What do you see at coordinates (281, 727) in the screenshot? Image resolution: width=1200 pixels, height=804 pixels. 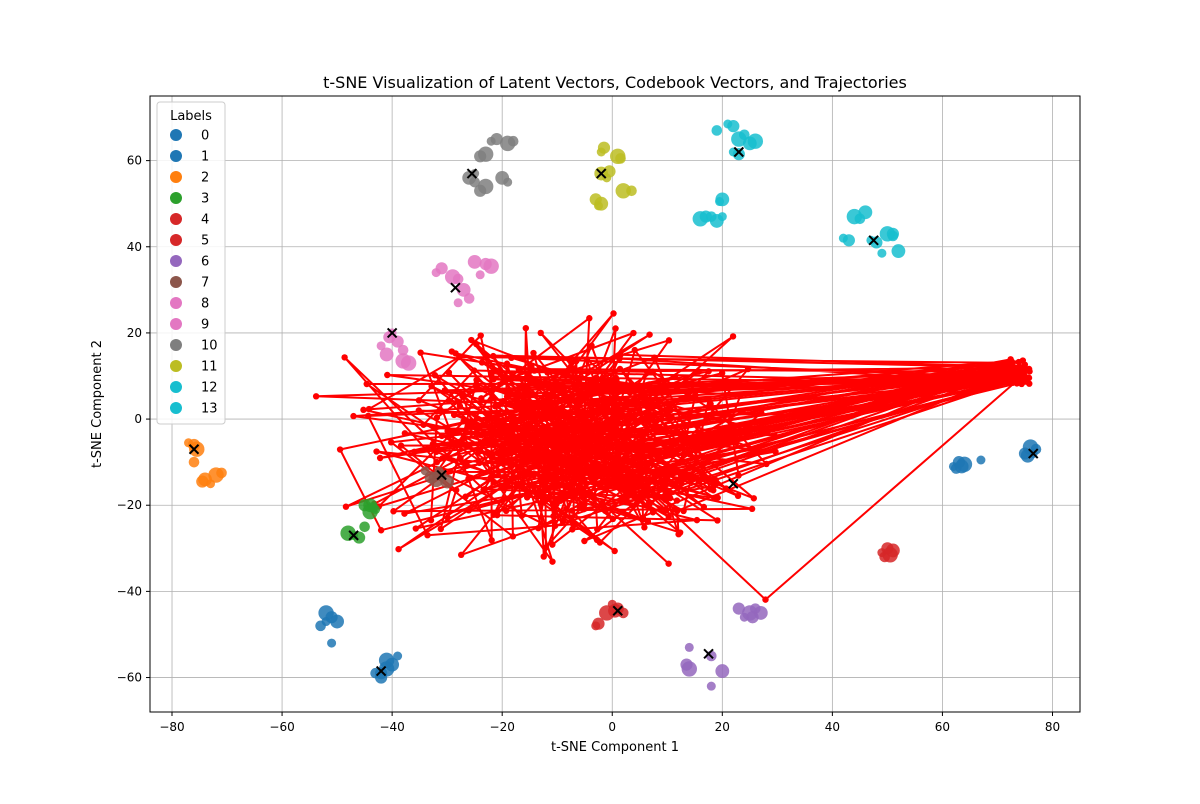 I see `x-tick-label: −60` at bounding box center [281, 727].